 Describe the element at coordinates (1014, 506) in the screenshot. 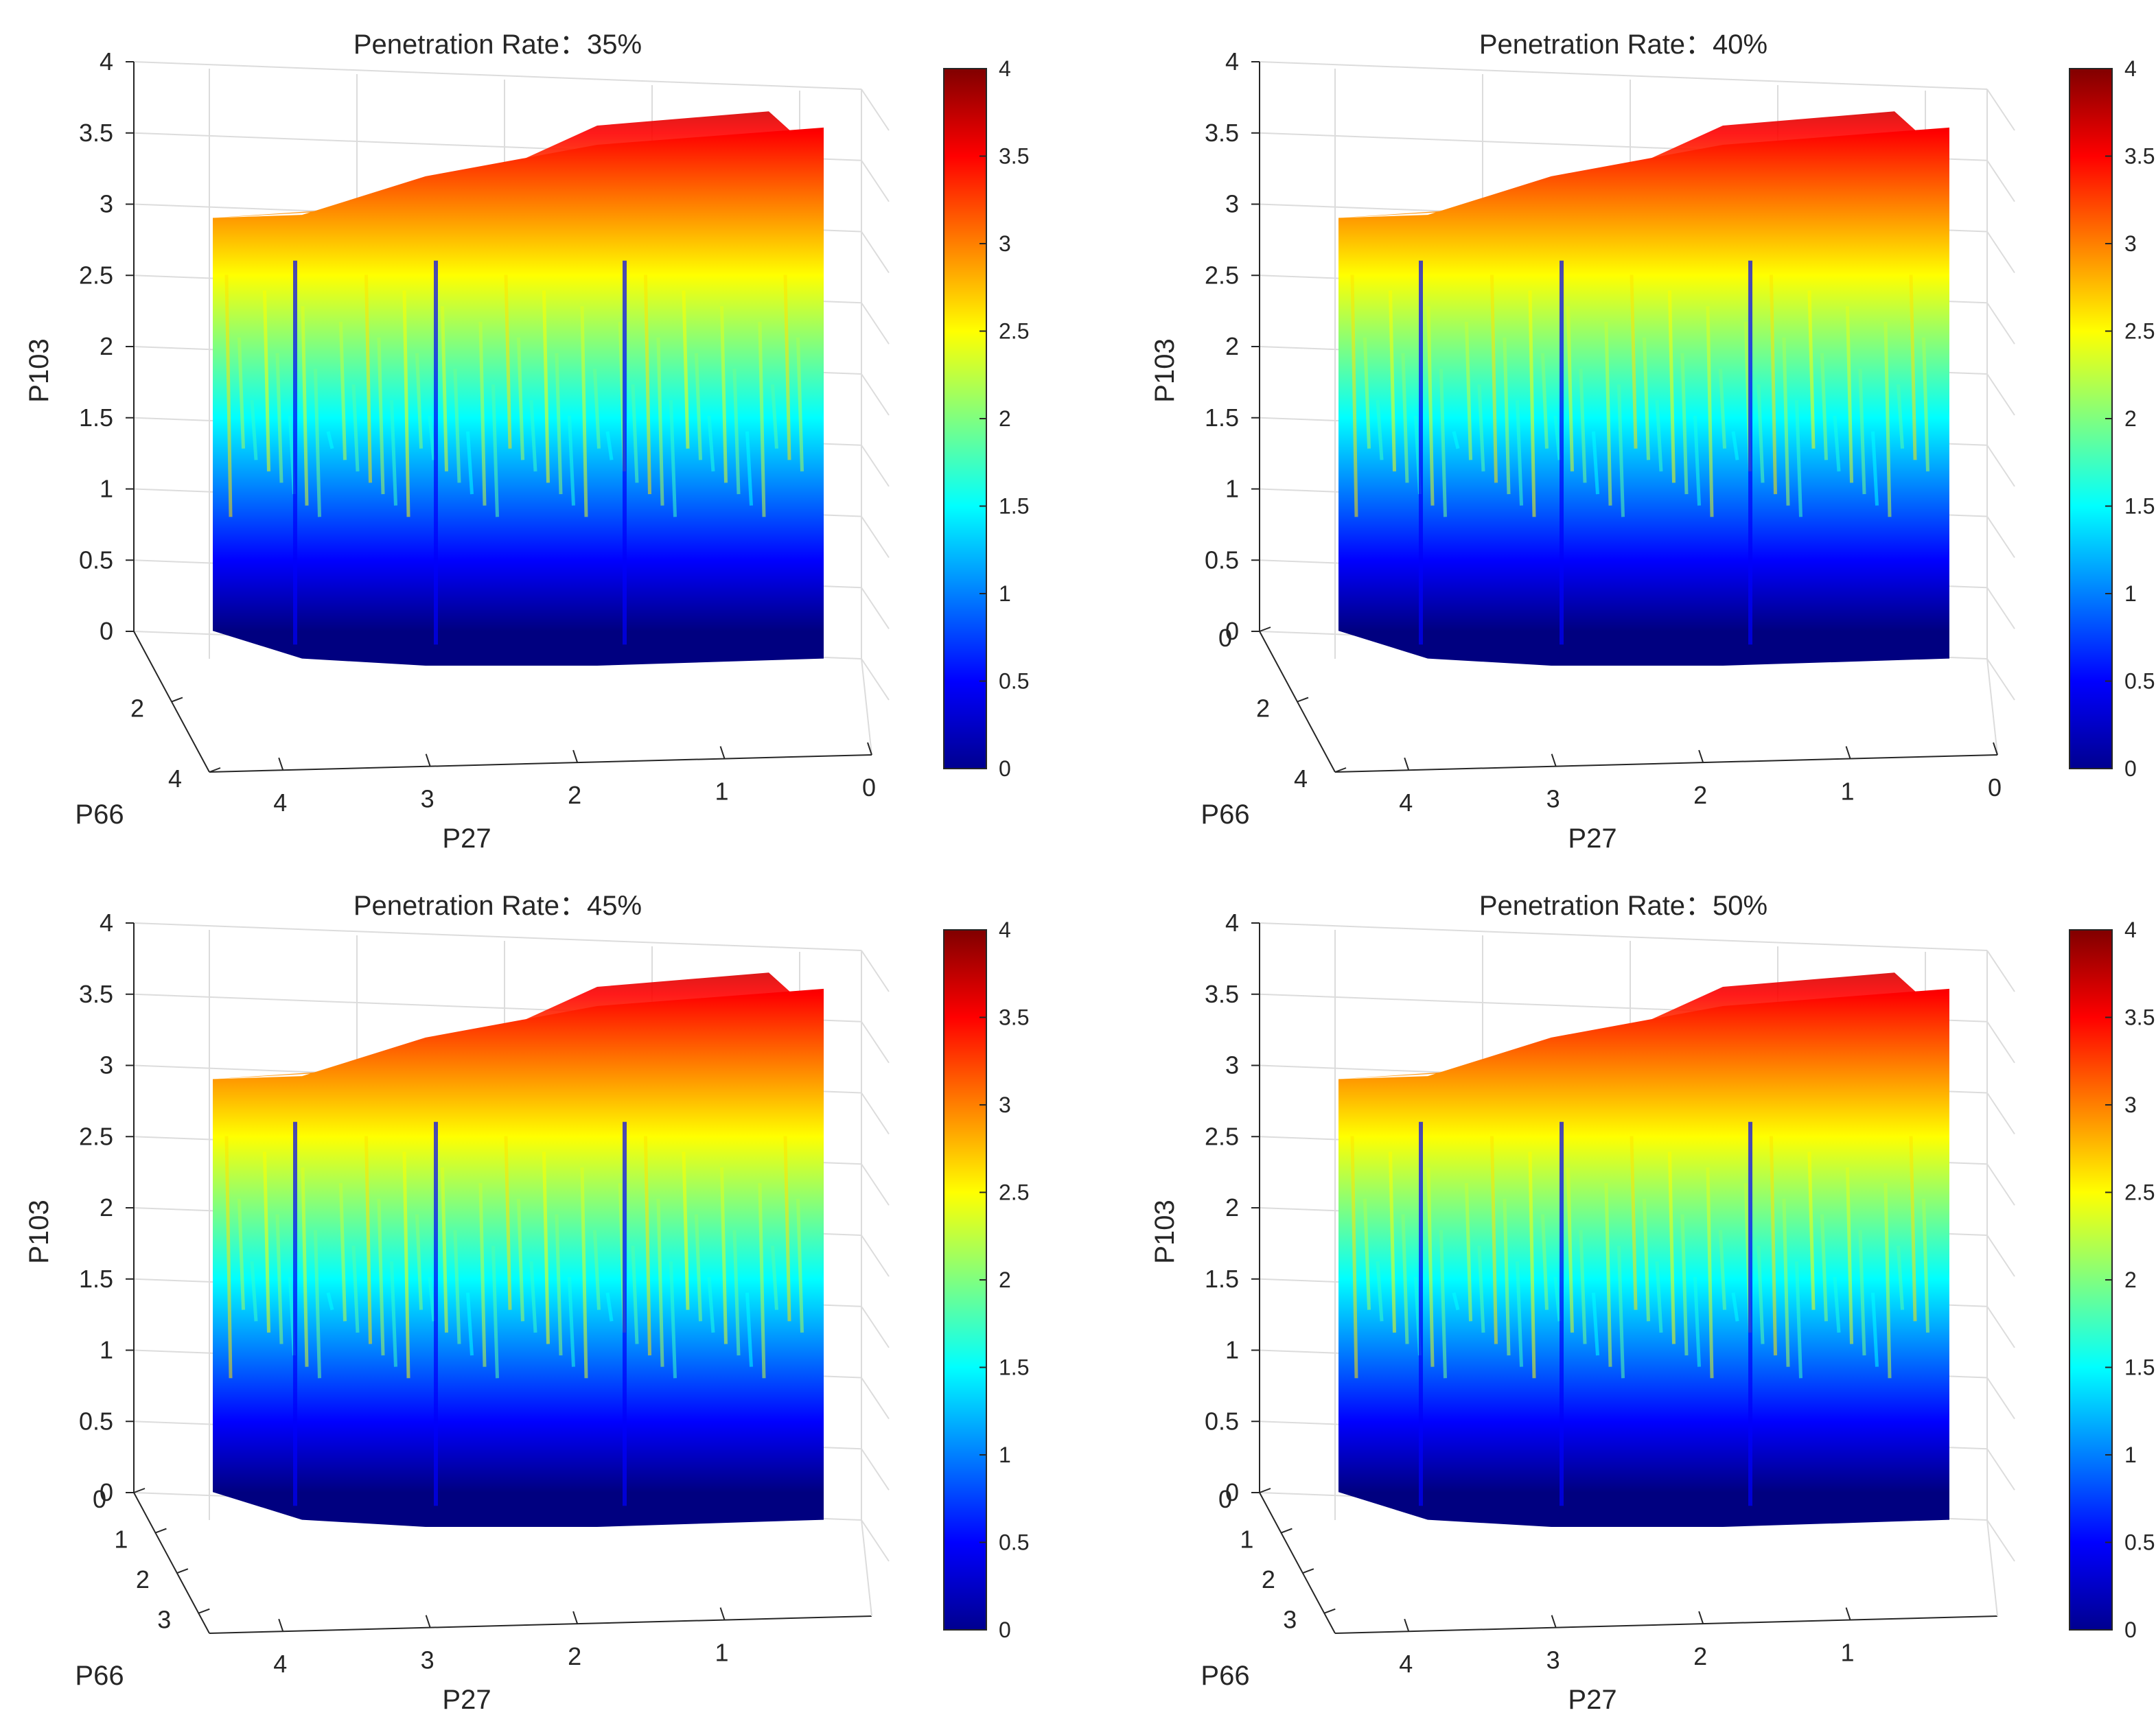

I see `colorbar-tick-label: 1.5` at that location.